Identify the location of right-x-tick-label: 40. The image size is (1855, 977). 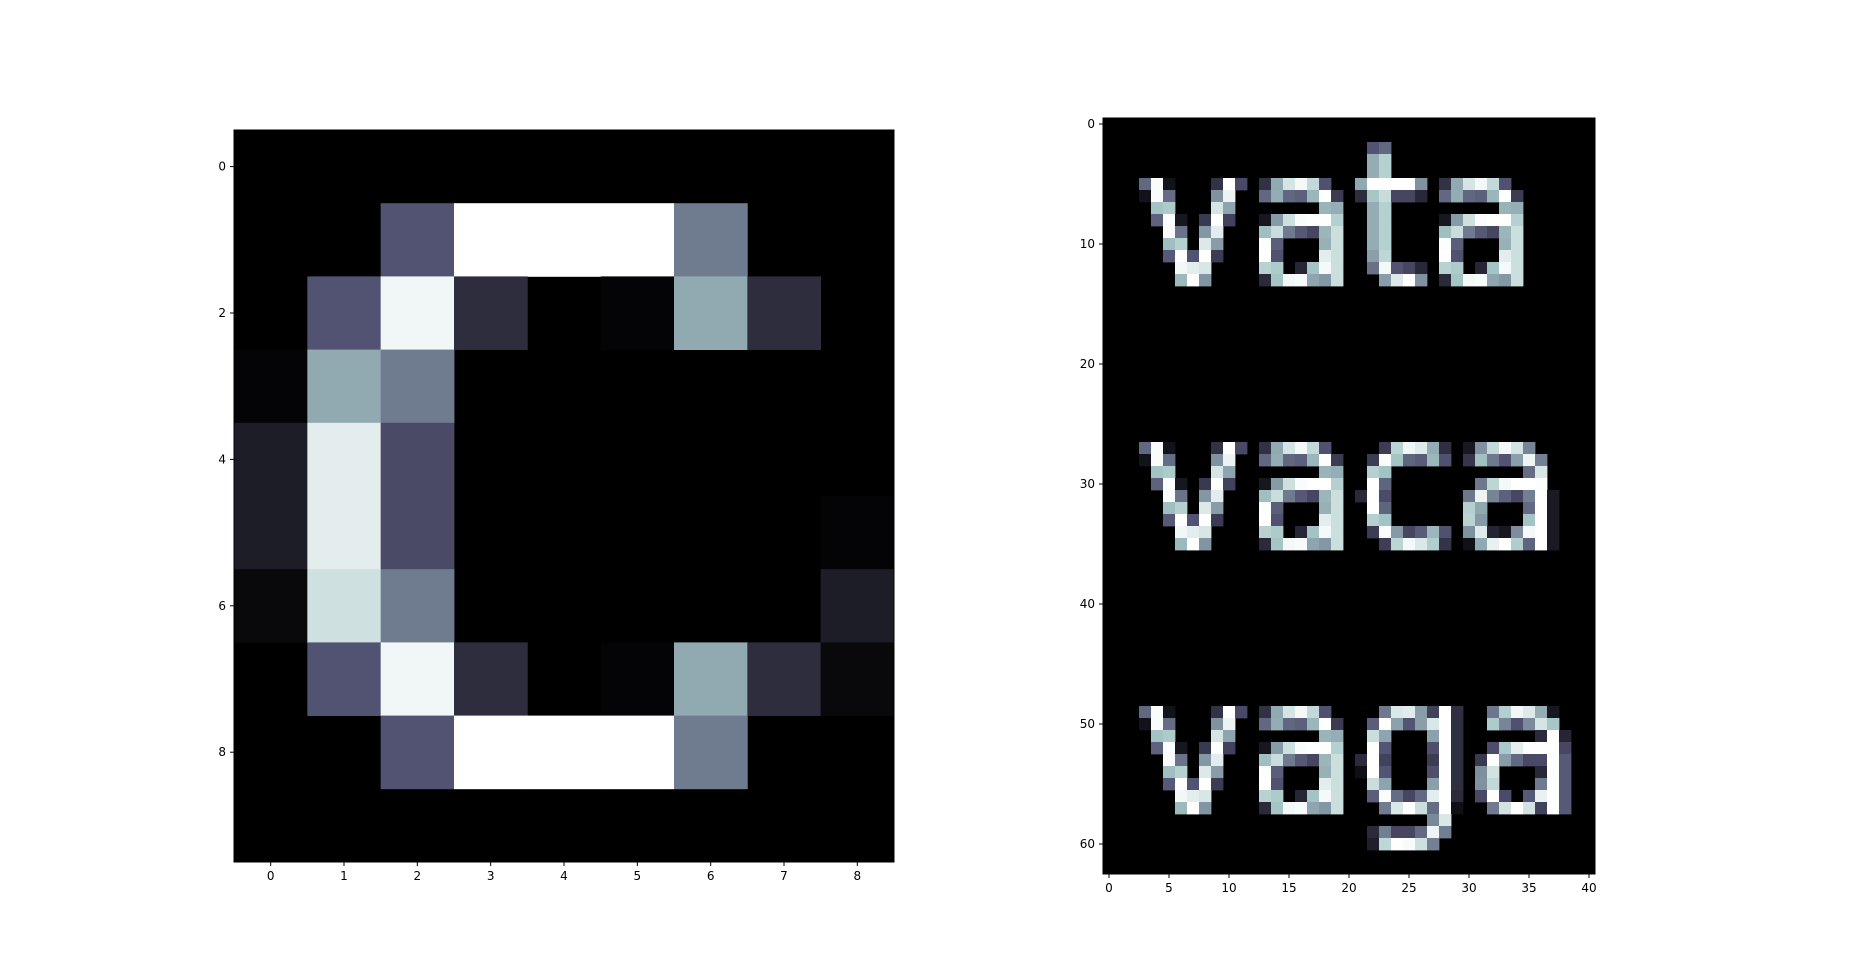
(1588, 888).